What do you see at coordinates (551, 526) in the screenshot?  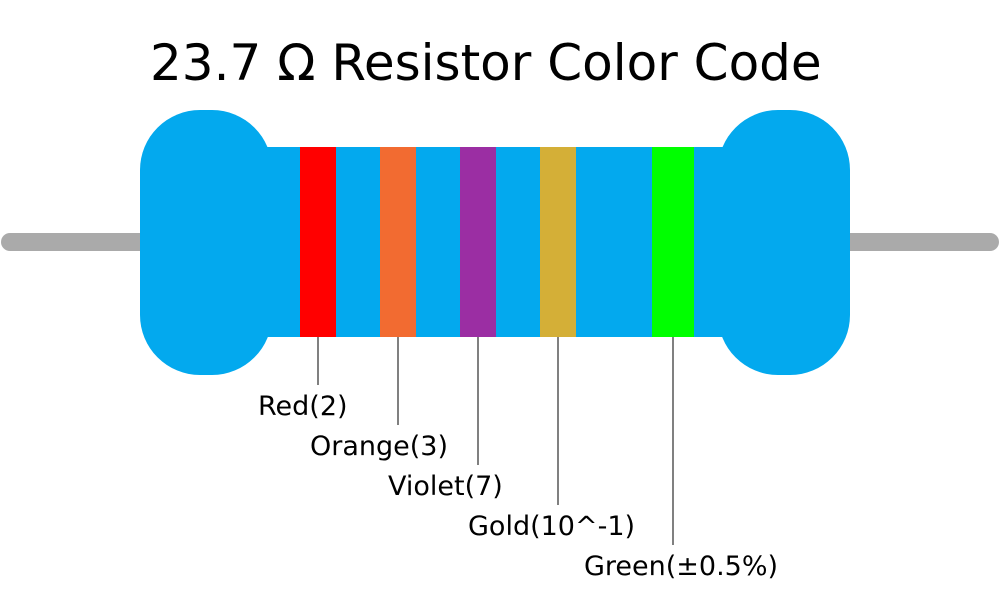 I see `band-label: Gold(10^-1)` at bounding box center [551, 526].